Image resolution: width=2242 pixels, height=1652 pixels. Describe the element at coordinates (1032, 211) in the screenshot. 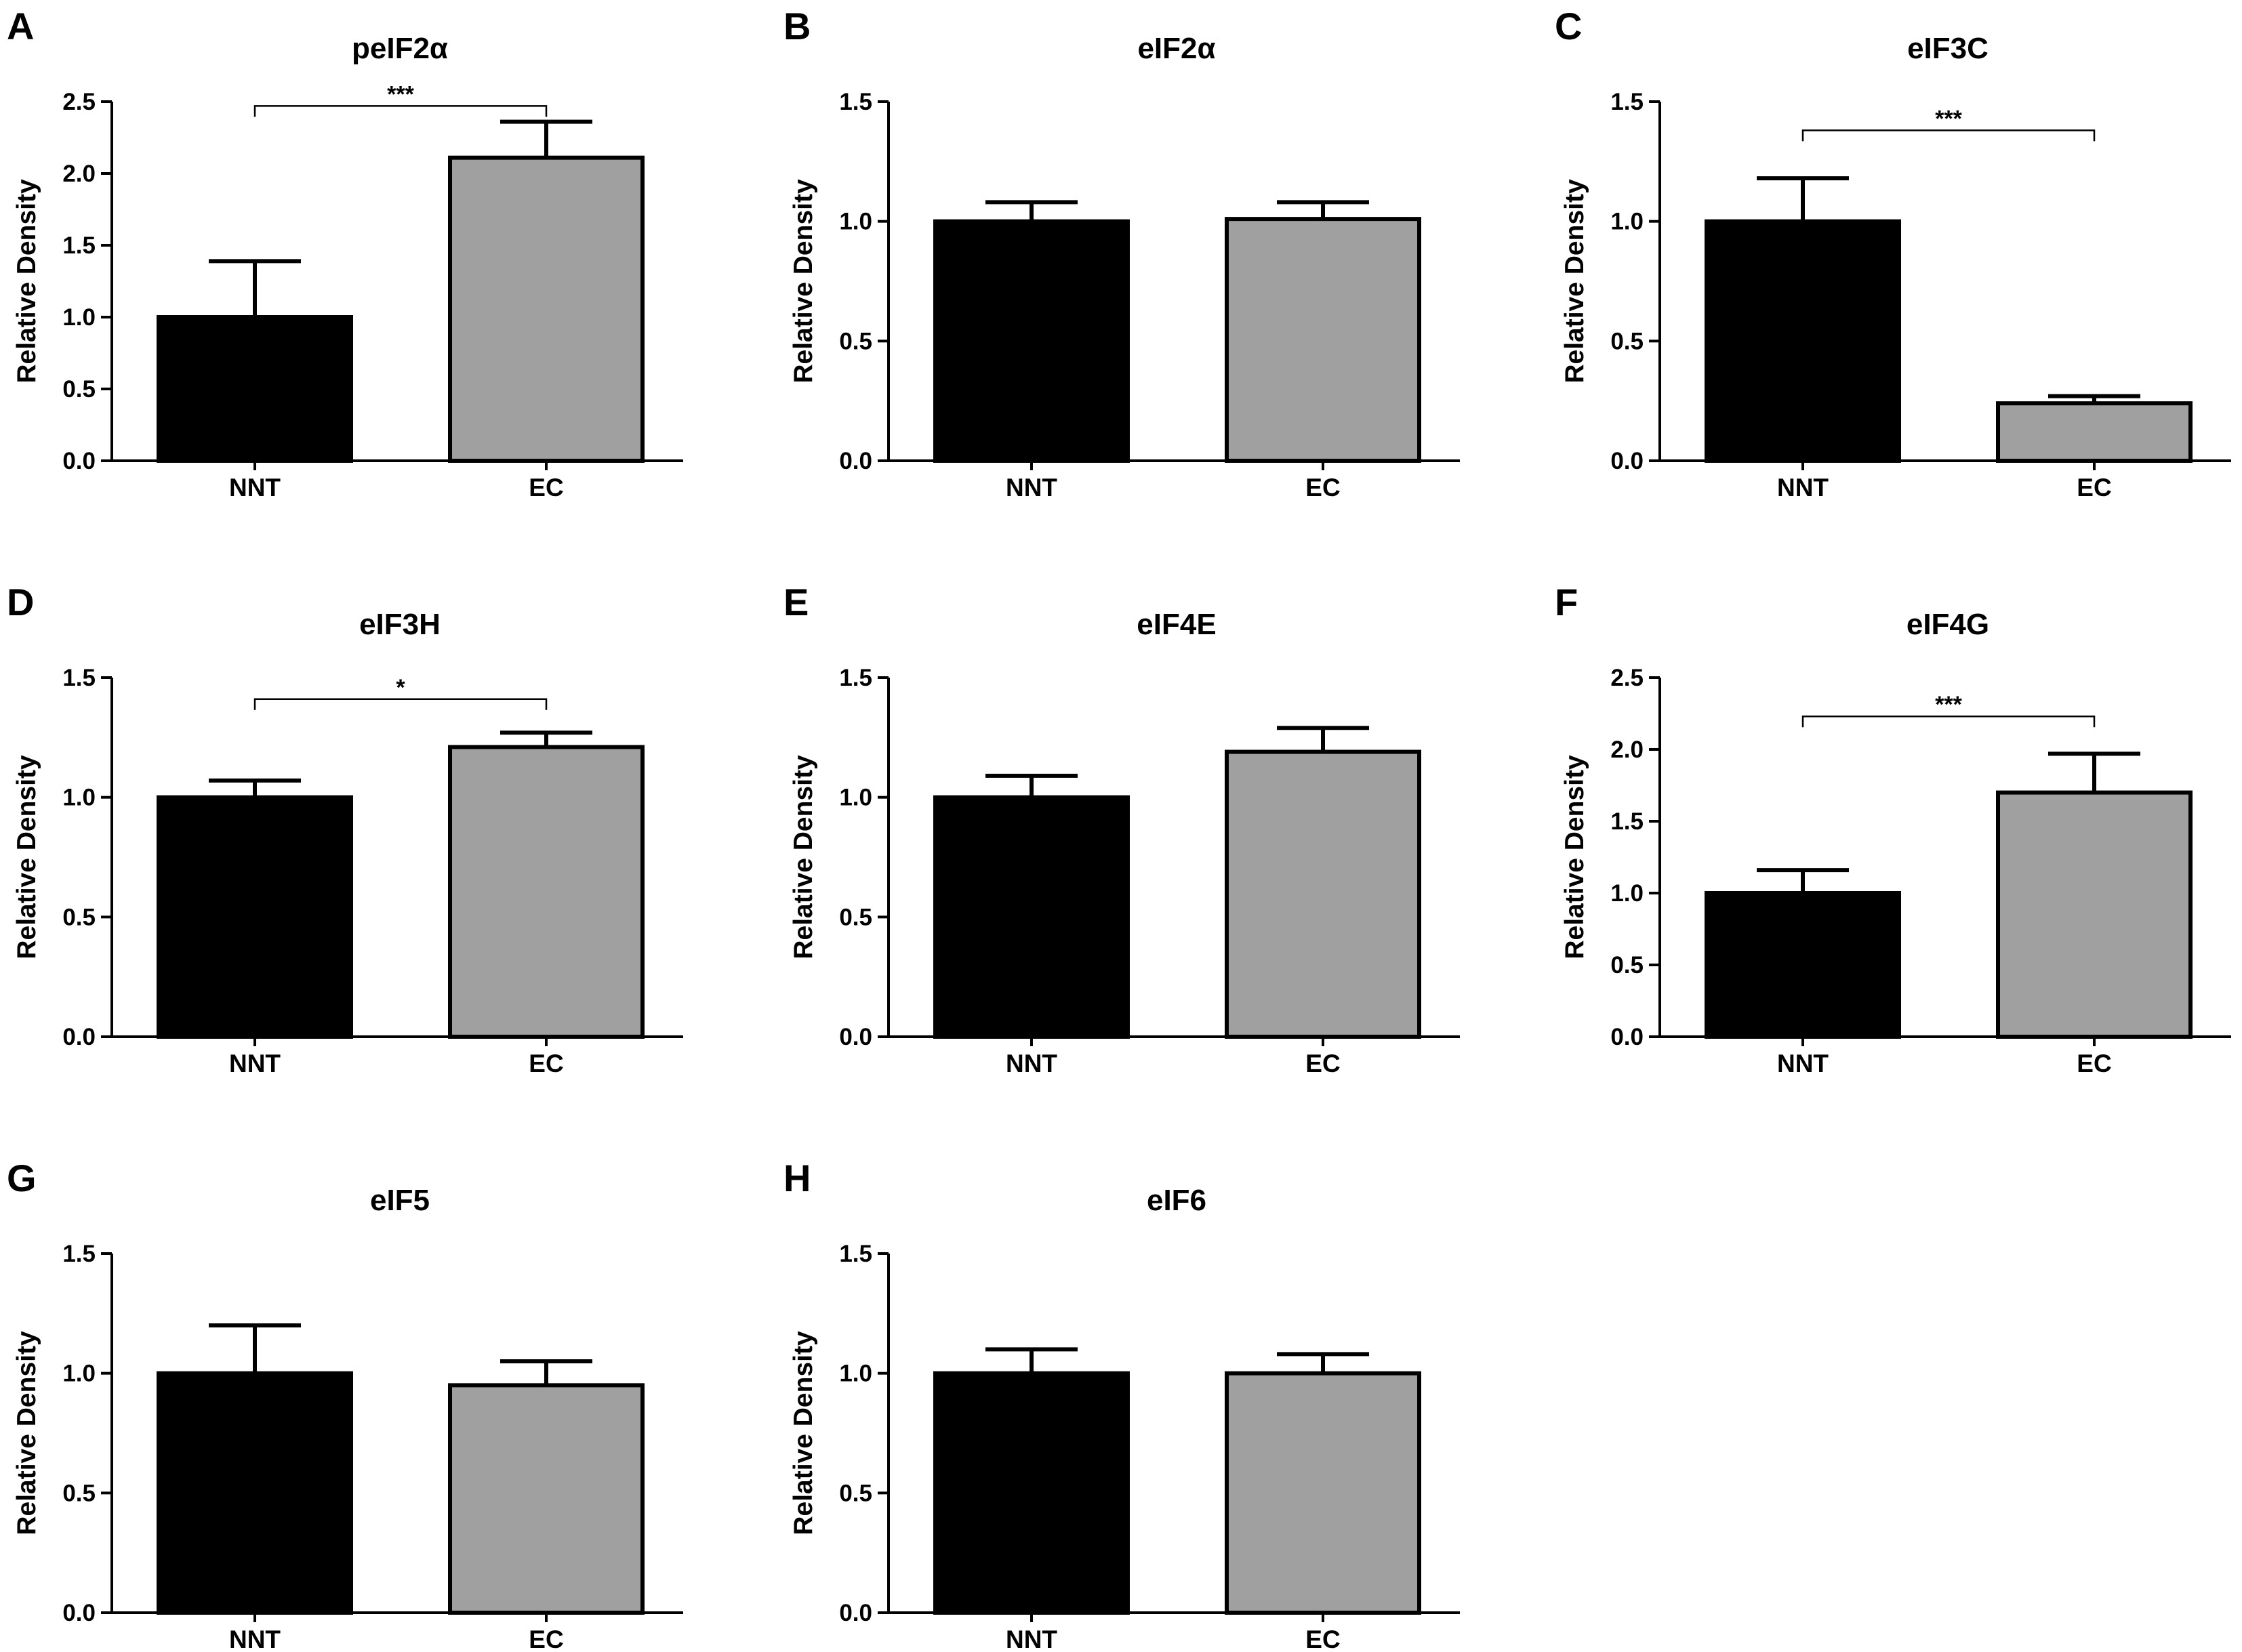

I see `panel-b-error-bar-nnt` at that location.